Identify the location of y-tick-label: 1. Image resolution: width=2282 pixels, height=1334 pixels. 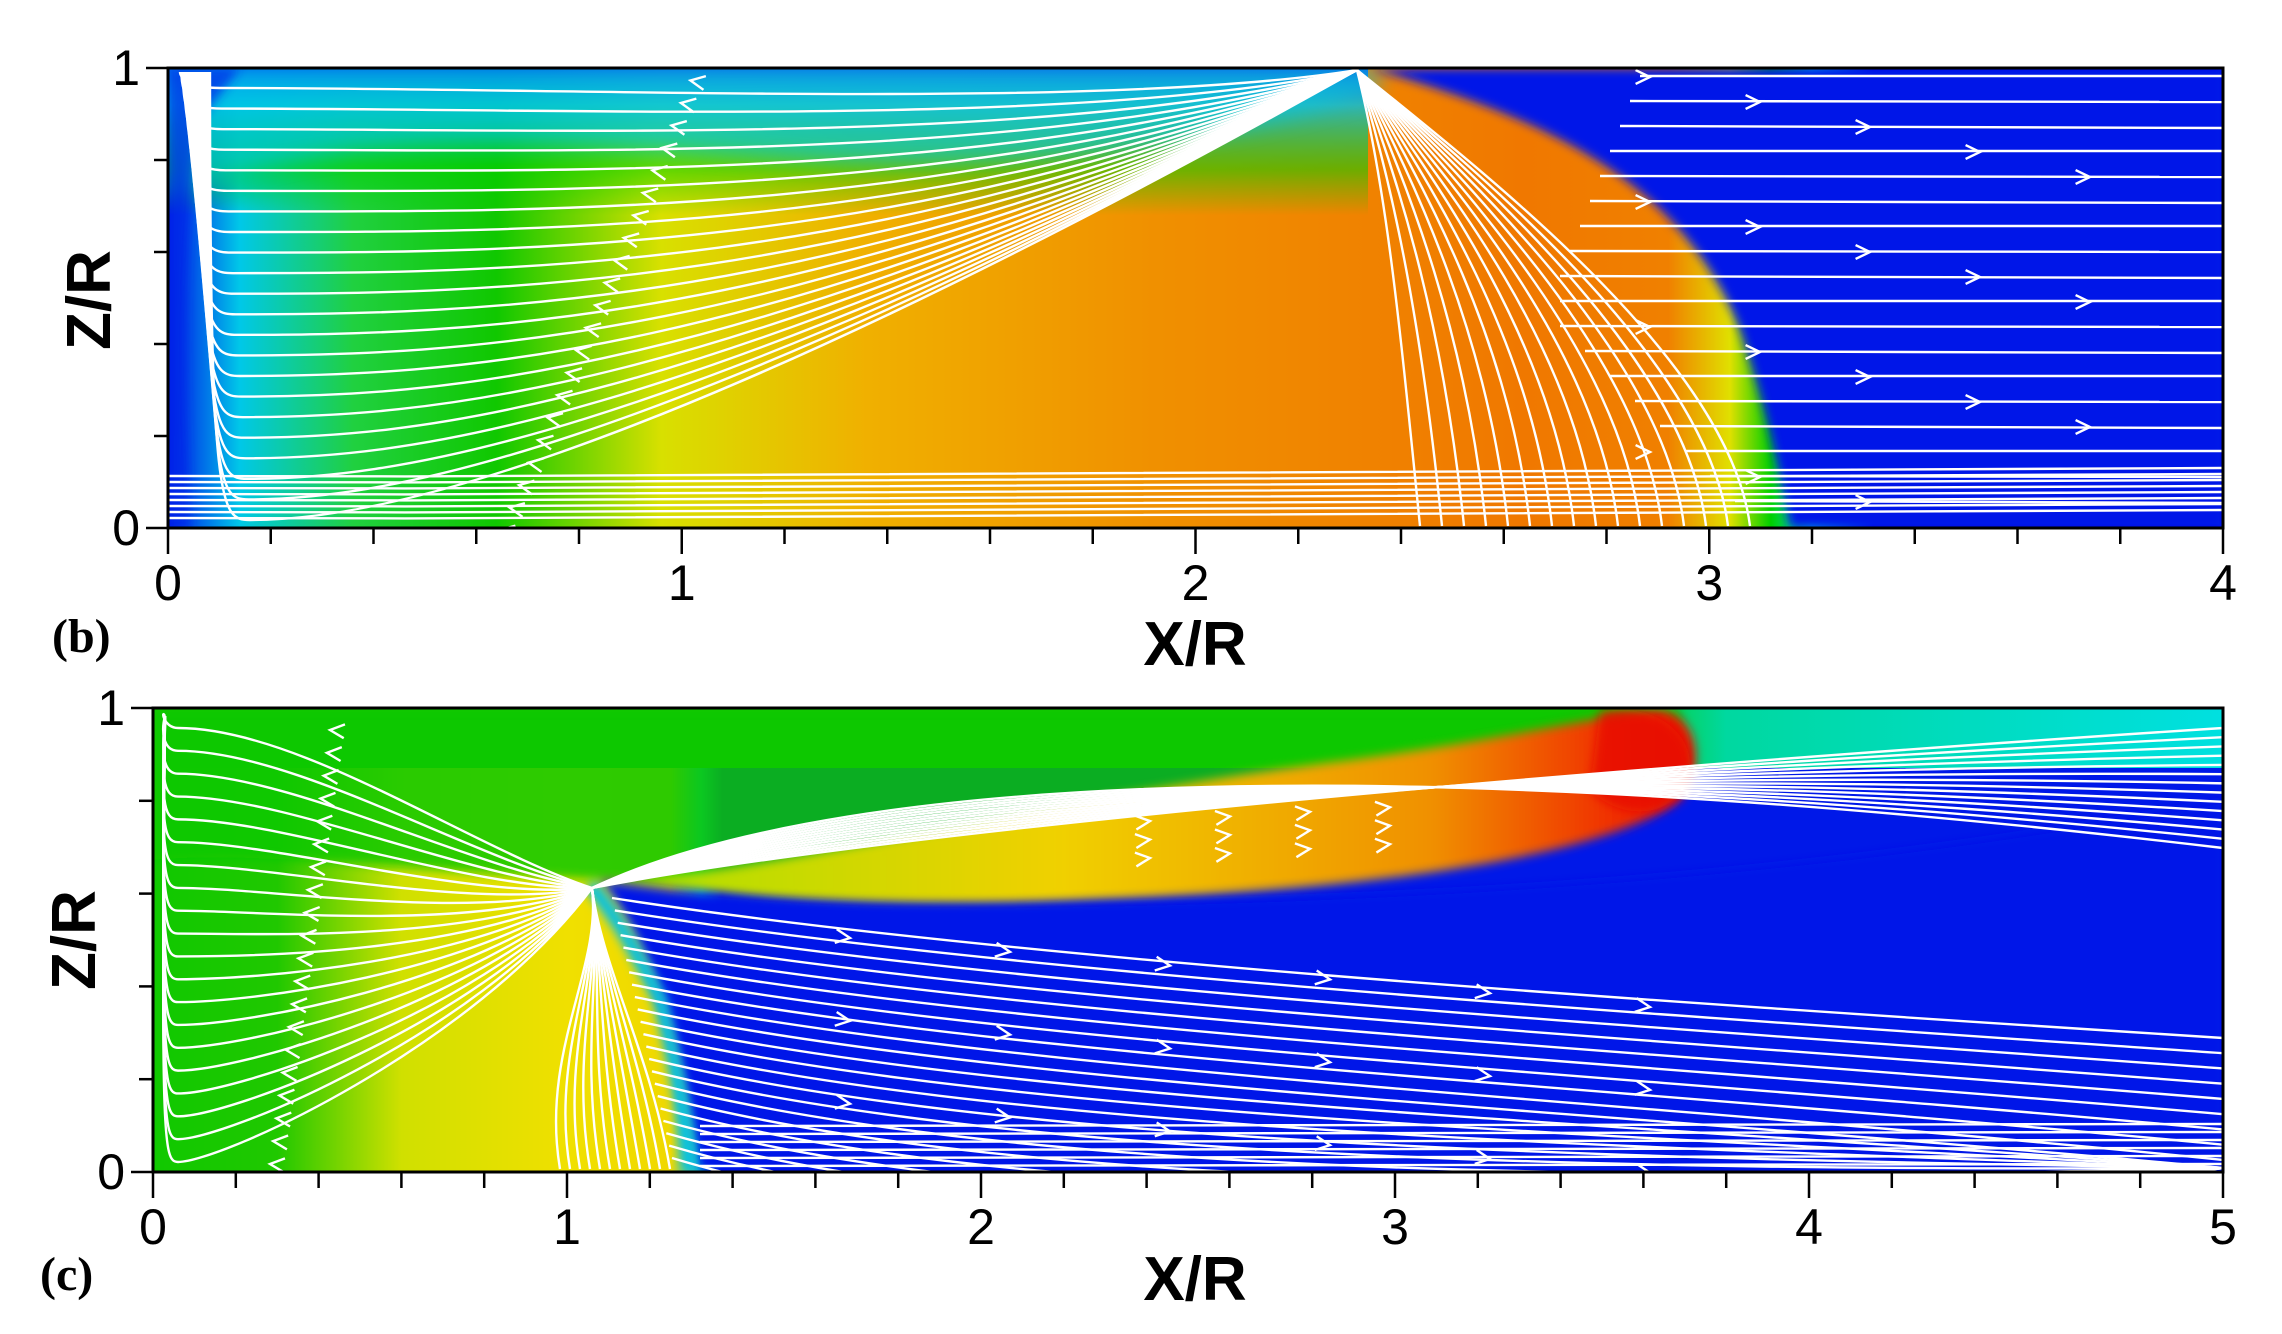
(111, 708).